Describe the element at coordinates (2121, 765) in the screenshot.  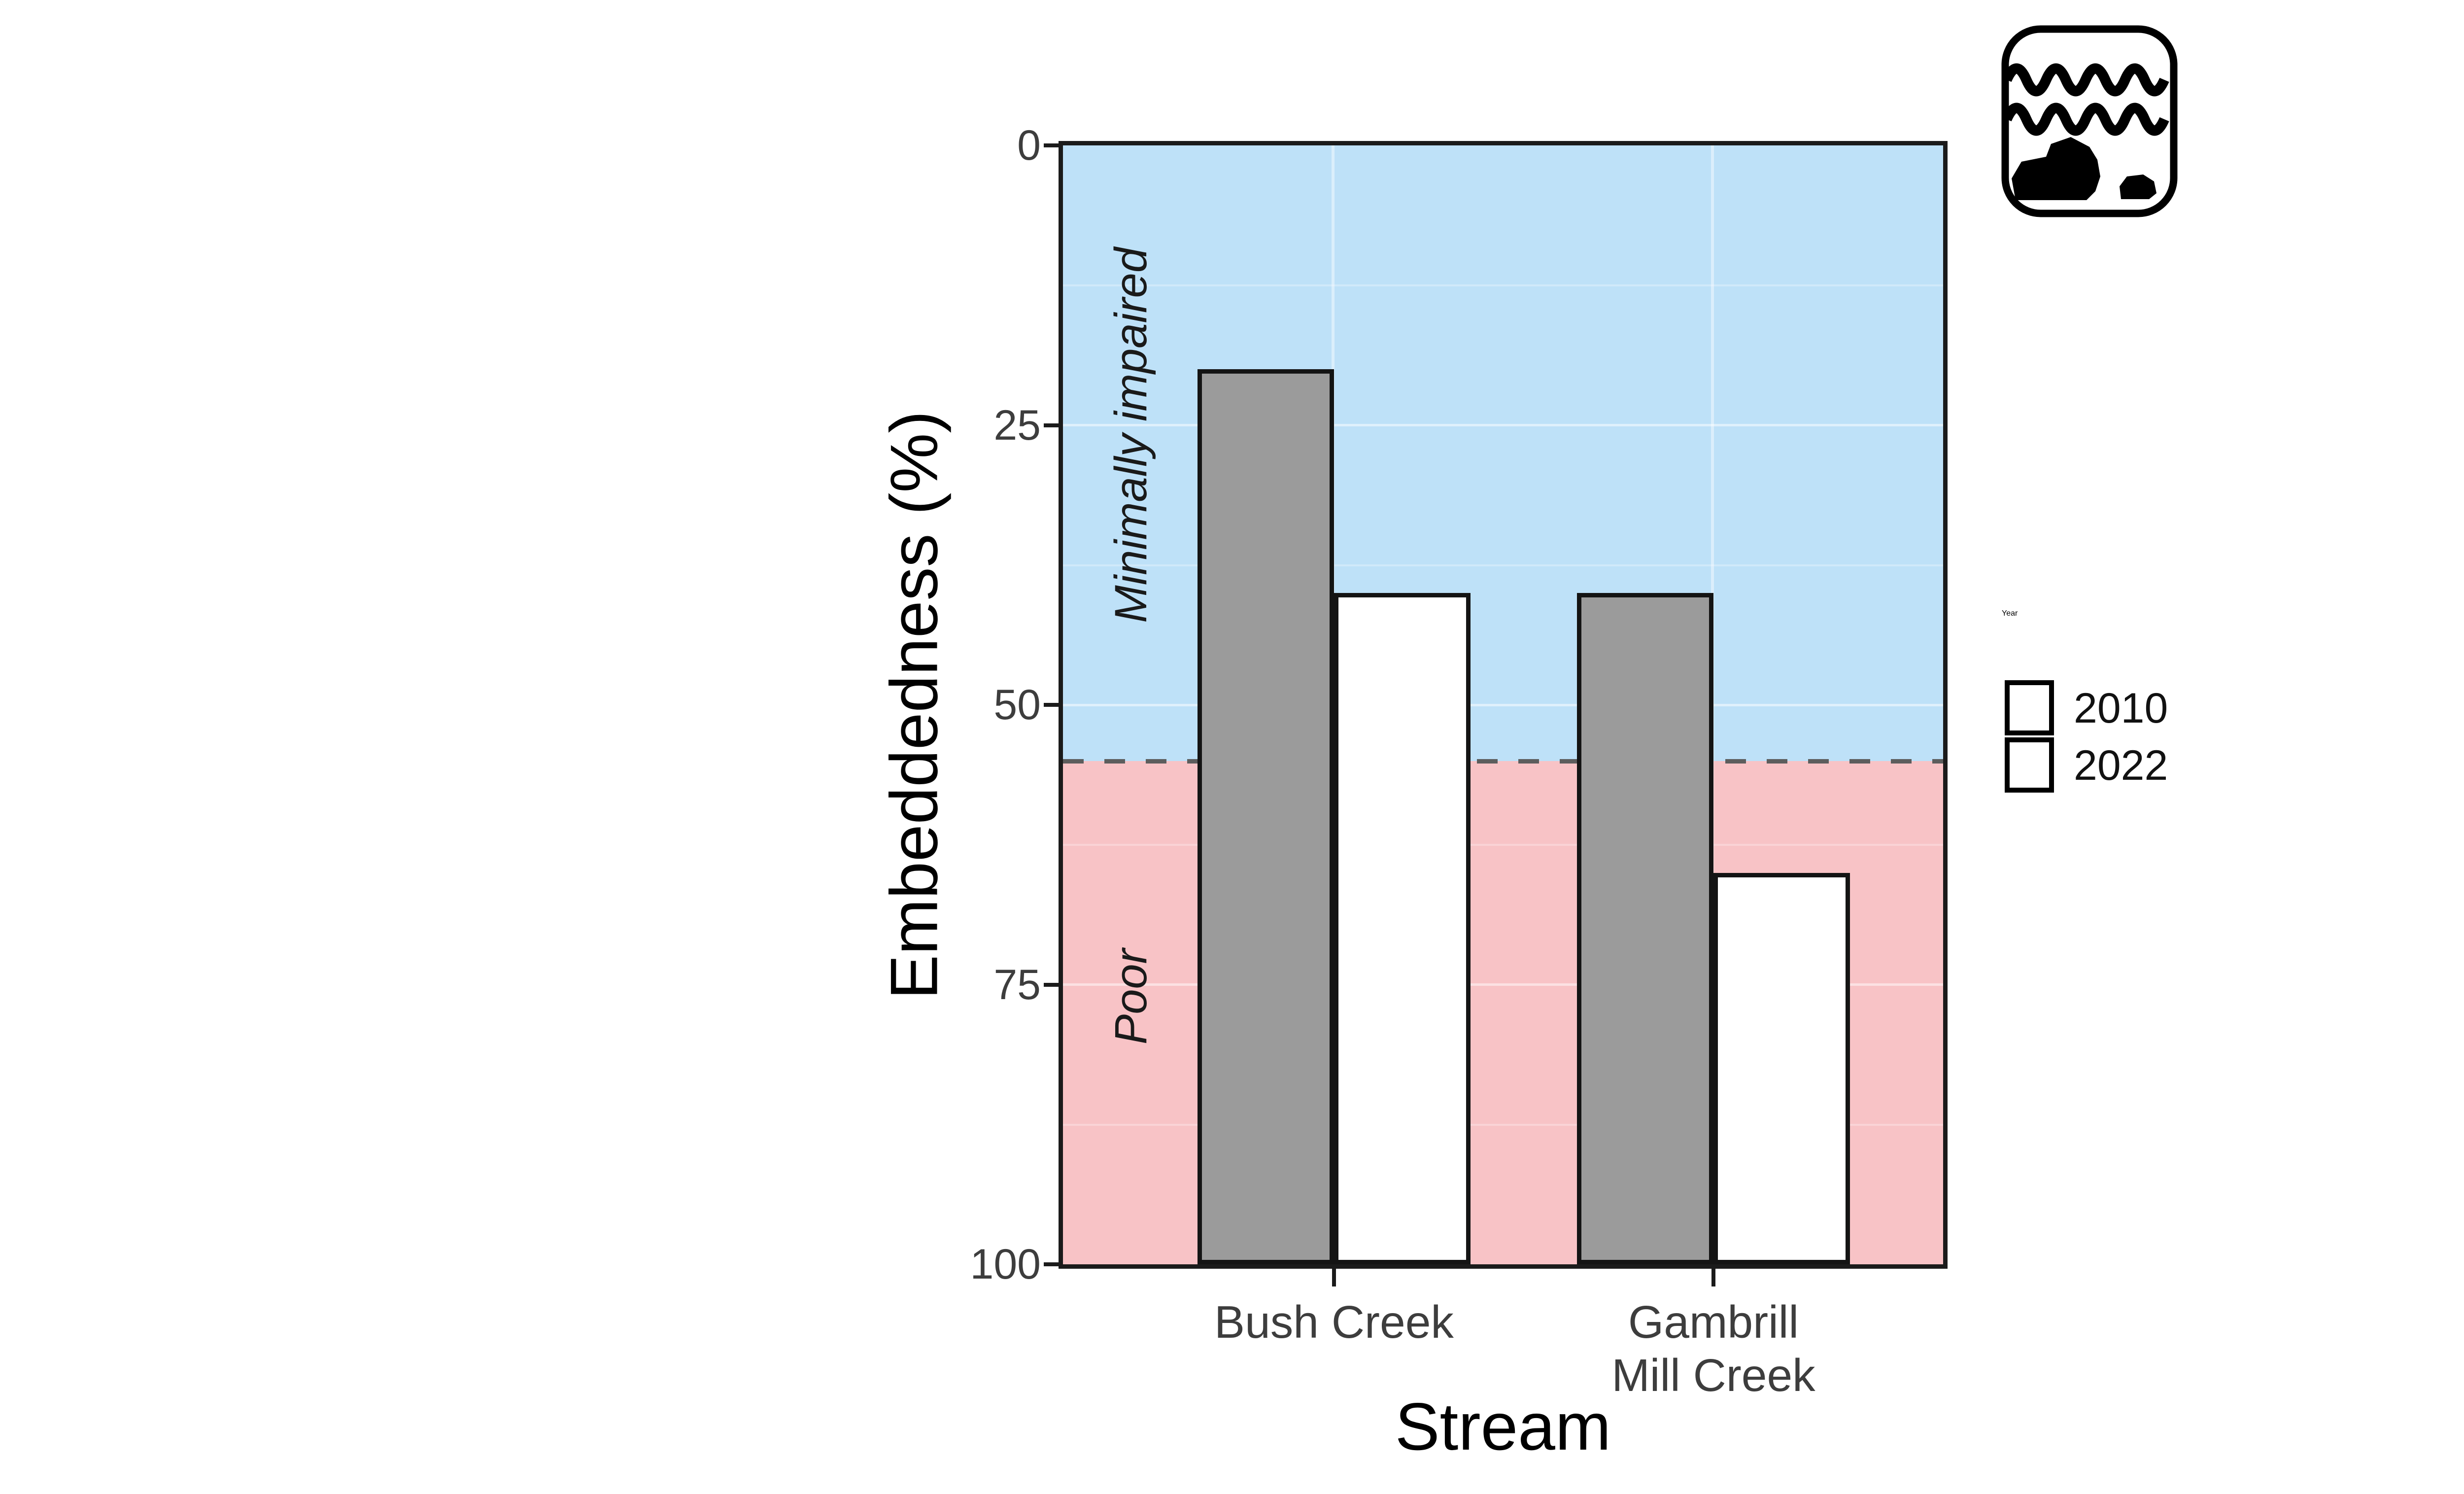
I see `legend-label-2022: 2022` at that location.